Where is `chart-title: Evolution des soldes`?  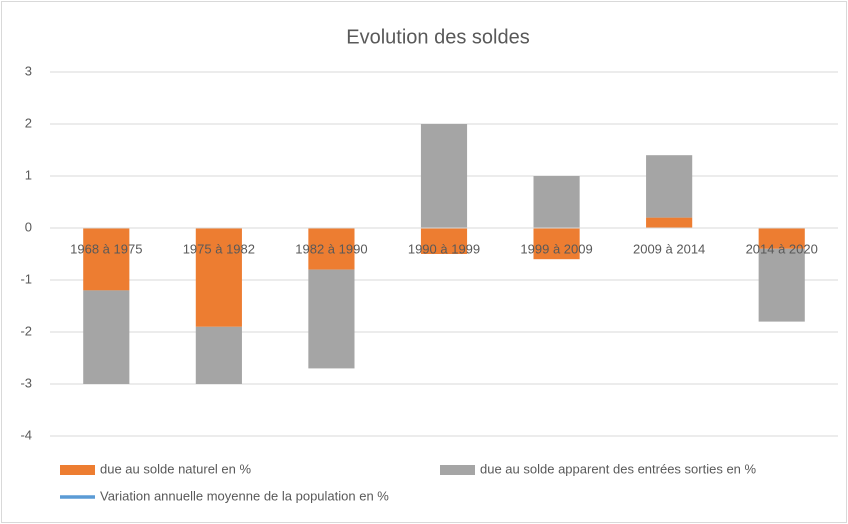 chart-title: Evolution des soldes is located at coordinates (437, 37).